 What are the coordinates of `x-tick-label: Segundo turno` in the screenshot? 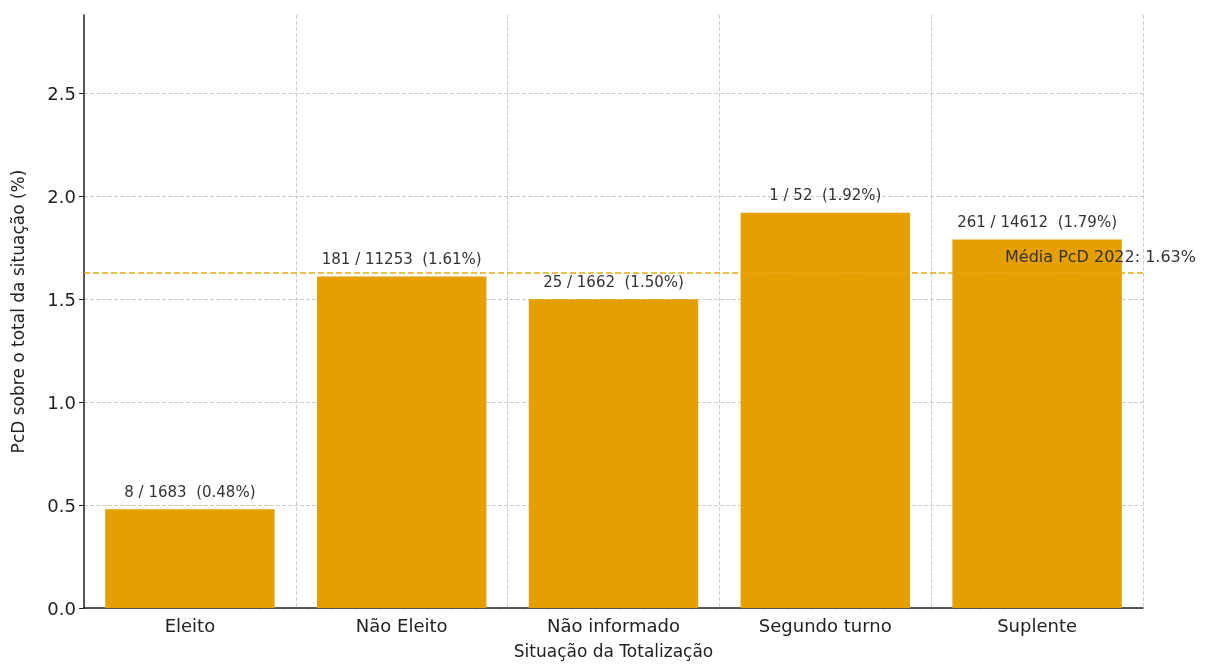 It's located at (825, 625).